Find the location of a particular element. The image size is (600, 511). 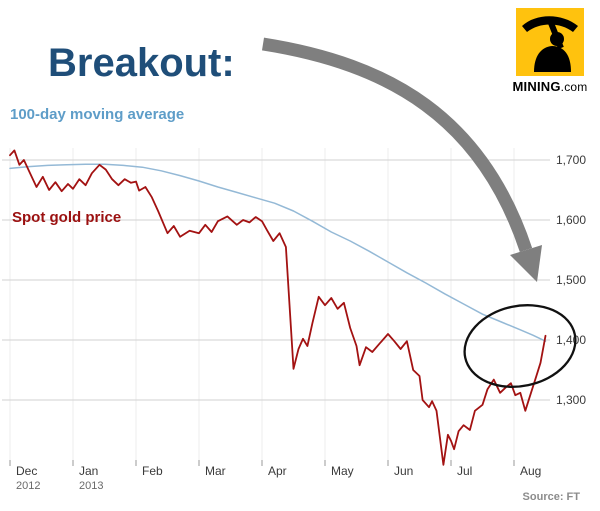

x-axis-label: Feb is located at coordinates (152, 471).